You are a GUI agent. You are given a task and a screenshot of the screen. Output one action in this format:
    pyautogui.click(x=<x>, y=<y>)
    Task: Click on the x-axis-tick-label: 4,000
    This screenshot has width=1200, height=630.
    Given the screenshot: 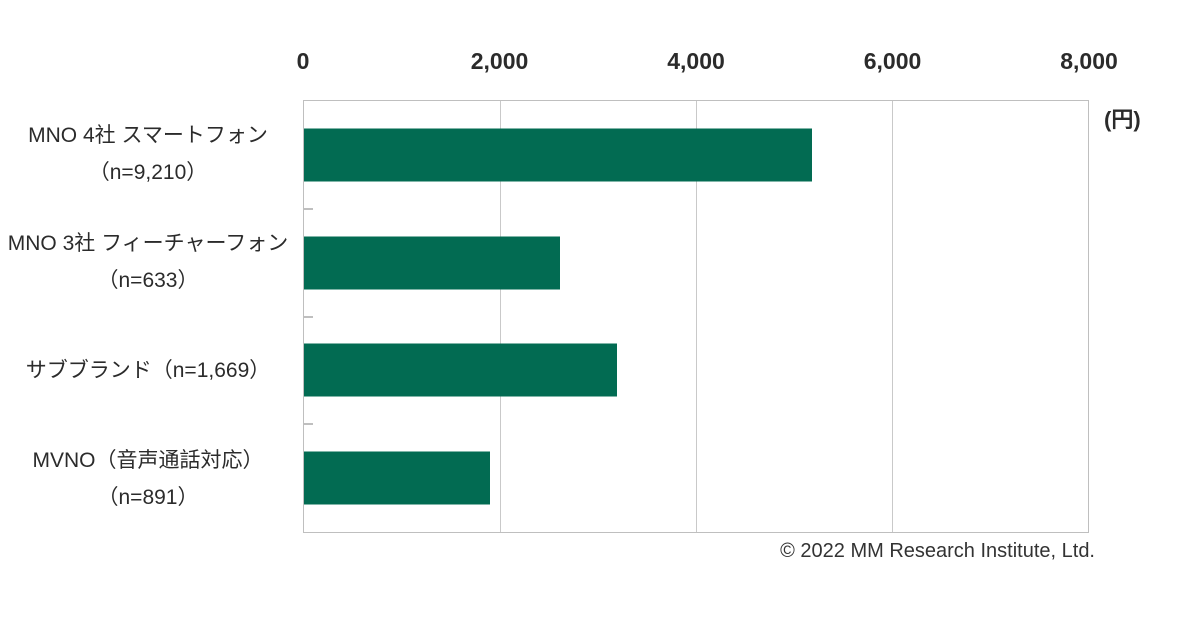 What is the action you would take?
    pyautogui.click(x=696, y=61)
    